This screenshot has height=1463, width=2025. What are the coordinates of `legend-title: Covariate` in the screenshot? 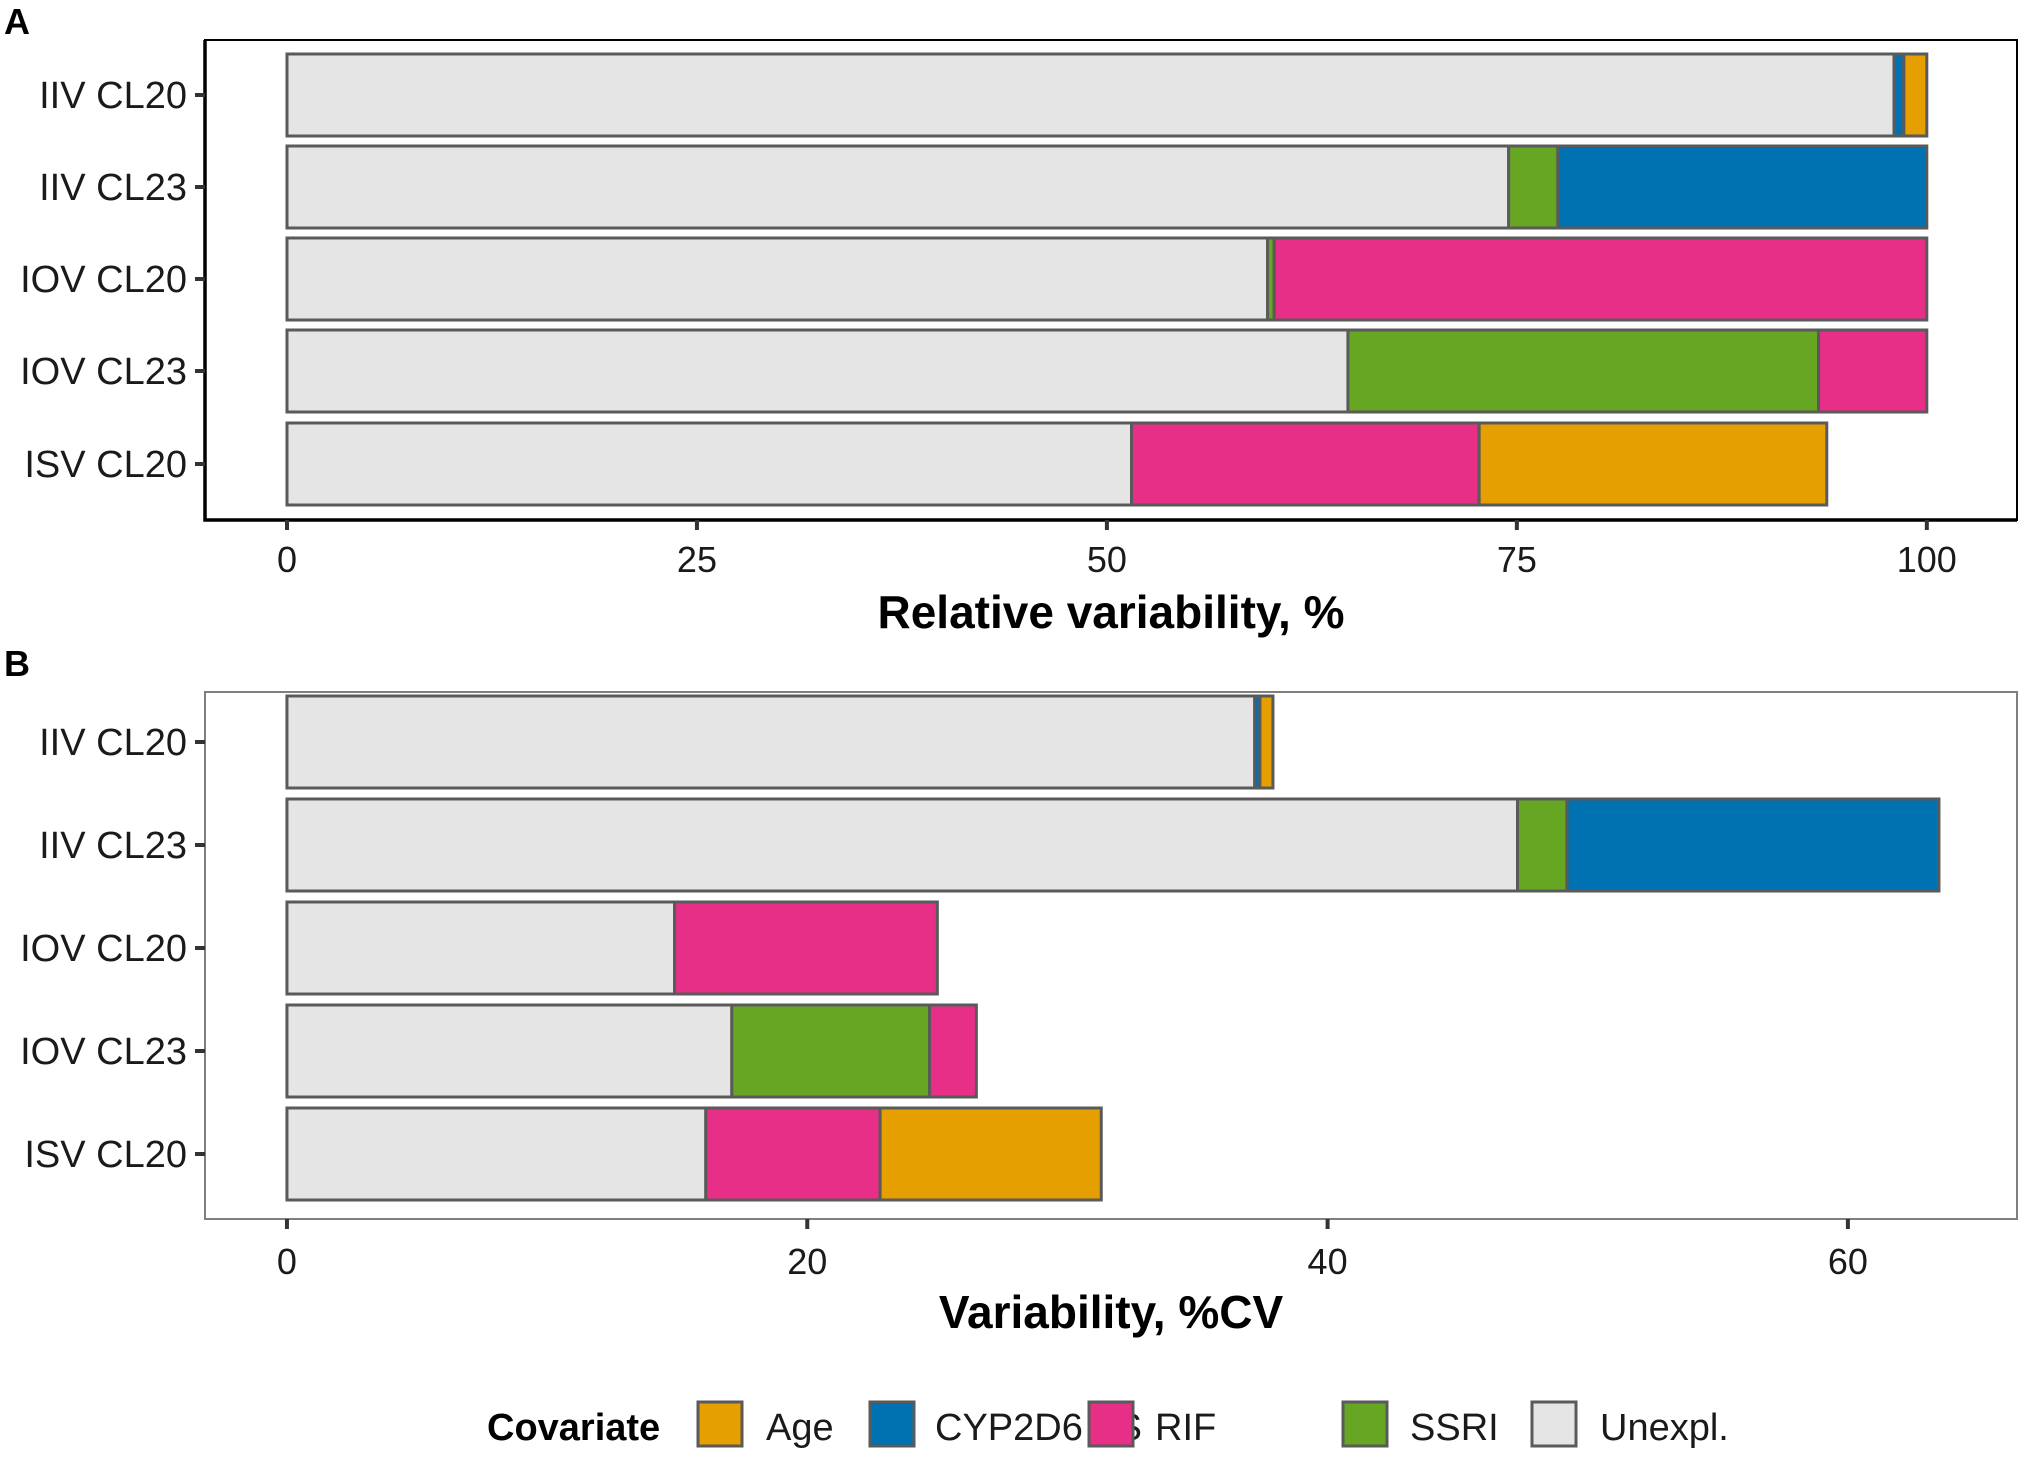 It's located at (573, 1428).